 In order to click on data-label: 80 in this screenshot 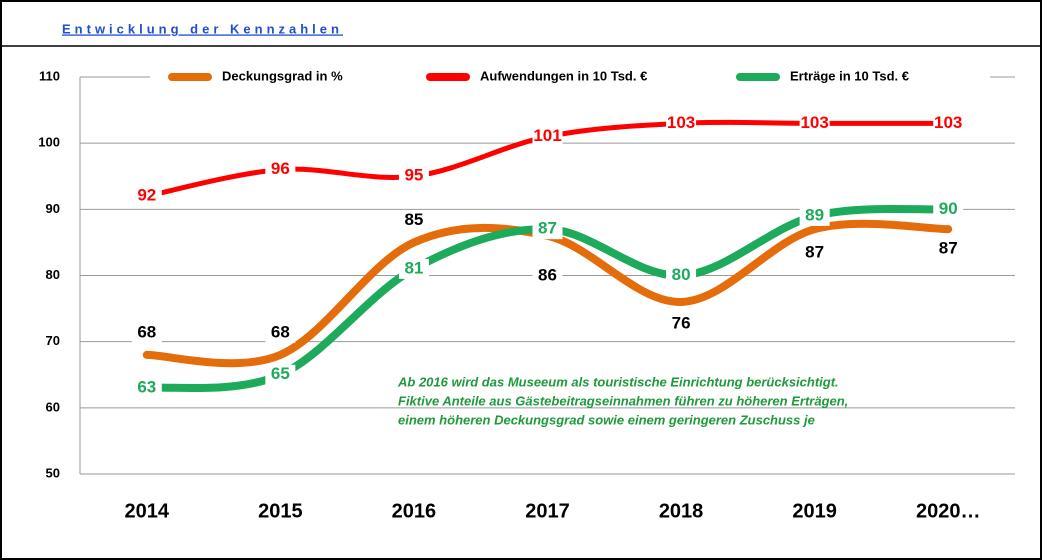, I will do `click(681, 274)`.